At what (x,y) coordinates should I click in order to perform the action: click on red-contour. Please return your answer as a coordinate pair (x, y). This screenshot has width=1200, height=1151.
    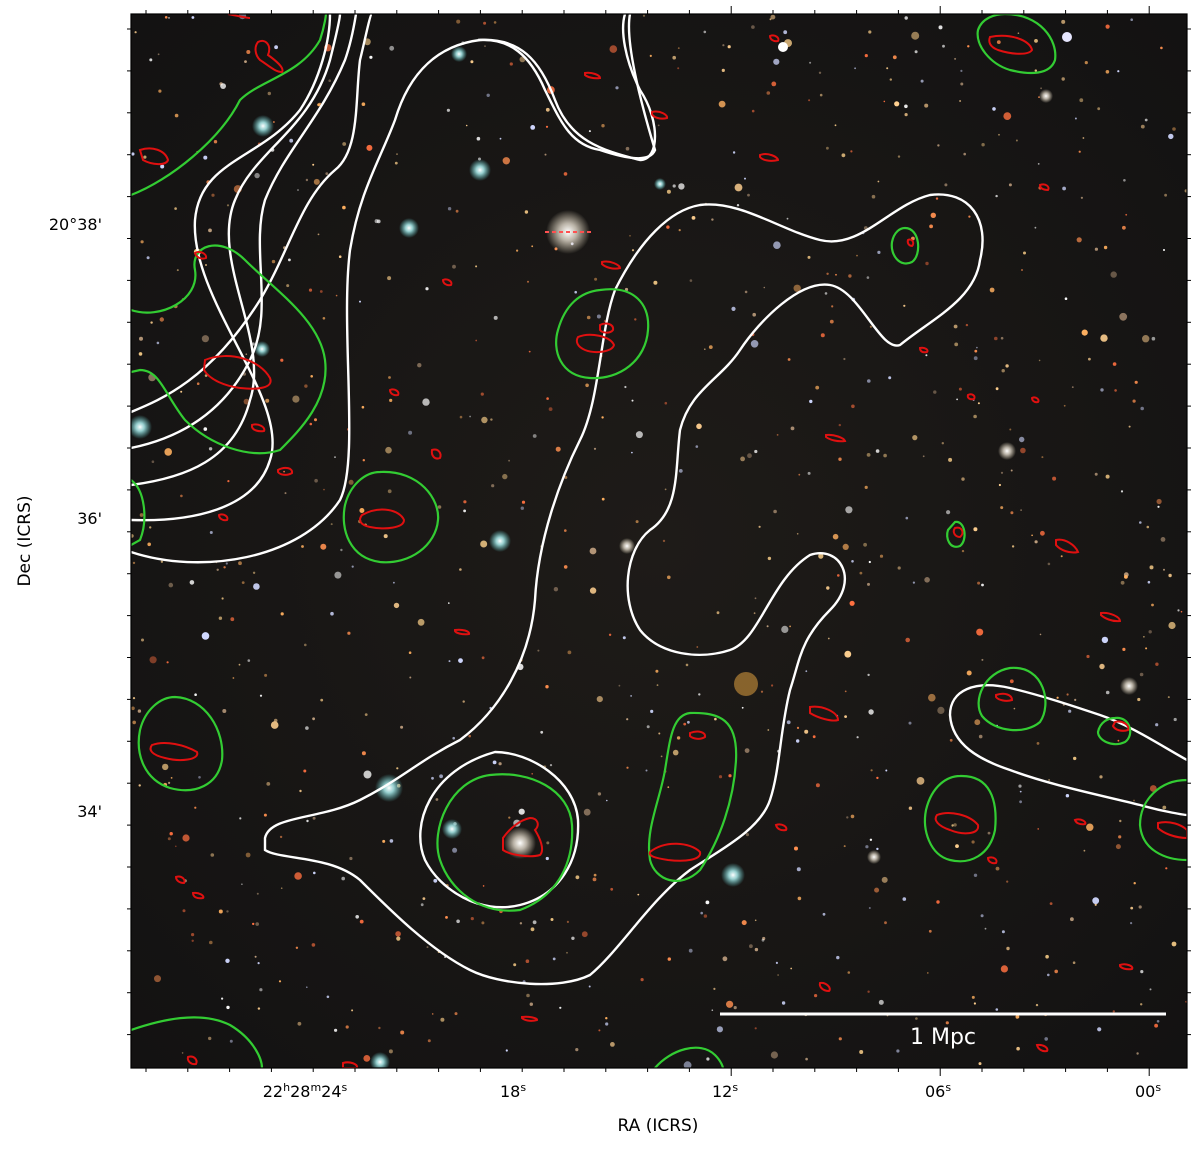
    Looking at the image, I should click on (957, 823).